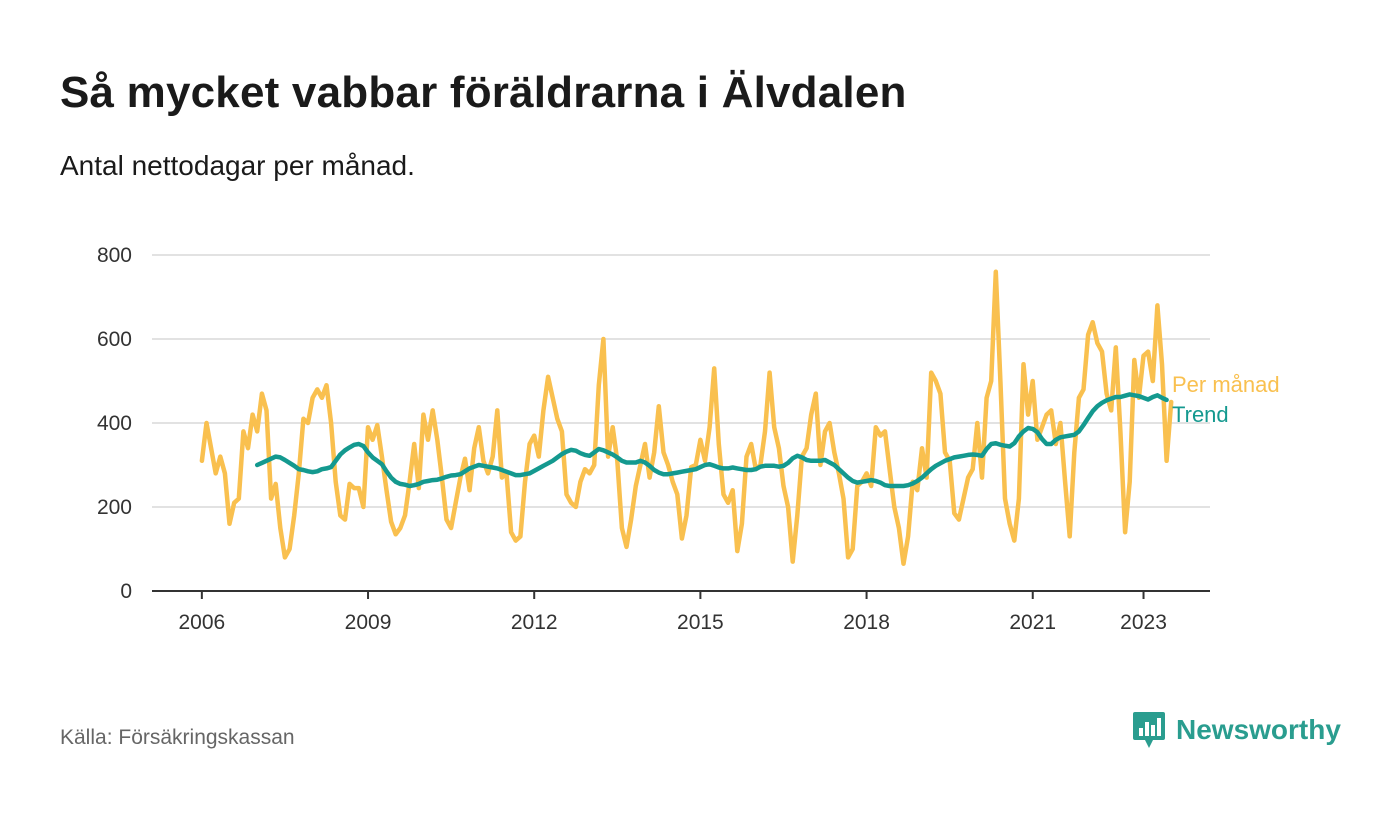 The width and height of the screenshot is (1400, 813). I want to click on y-tick-label: 600, so click(114, 339).